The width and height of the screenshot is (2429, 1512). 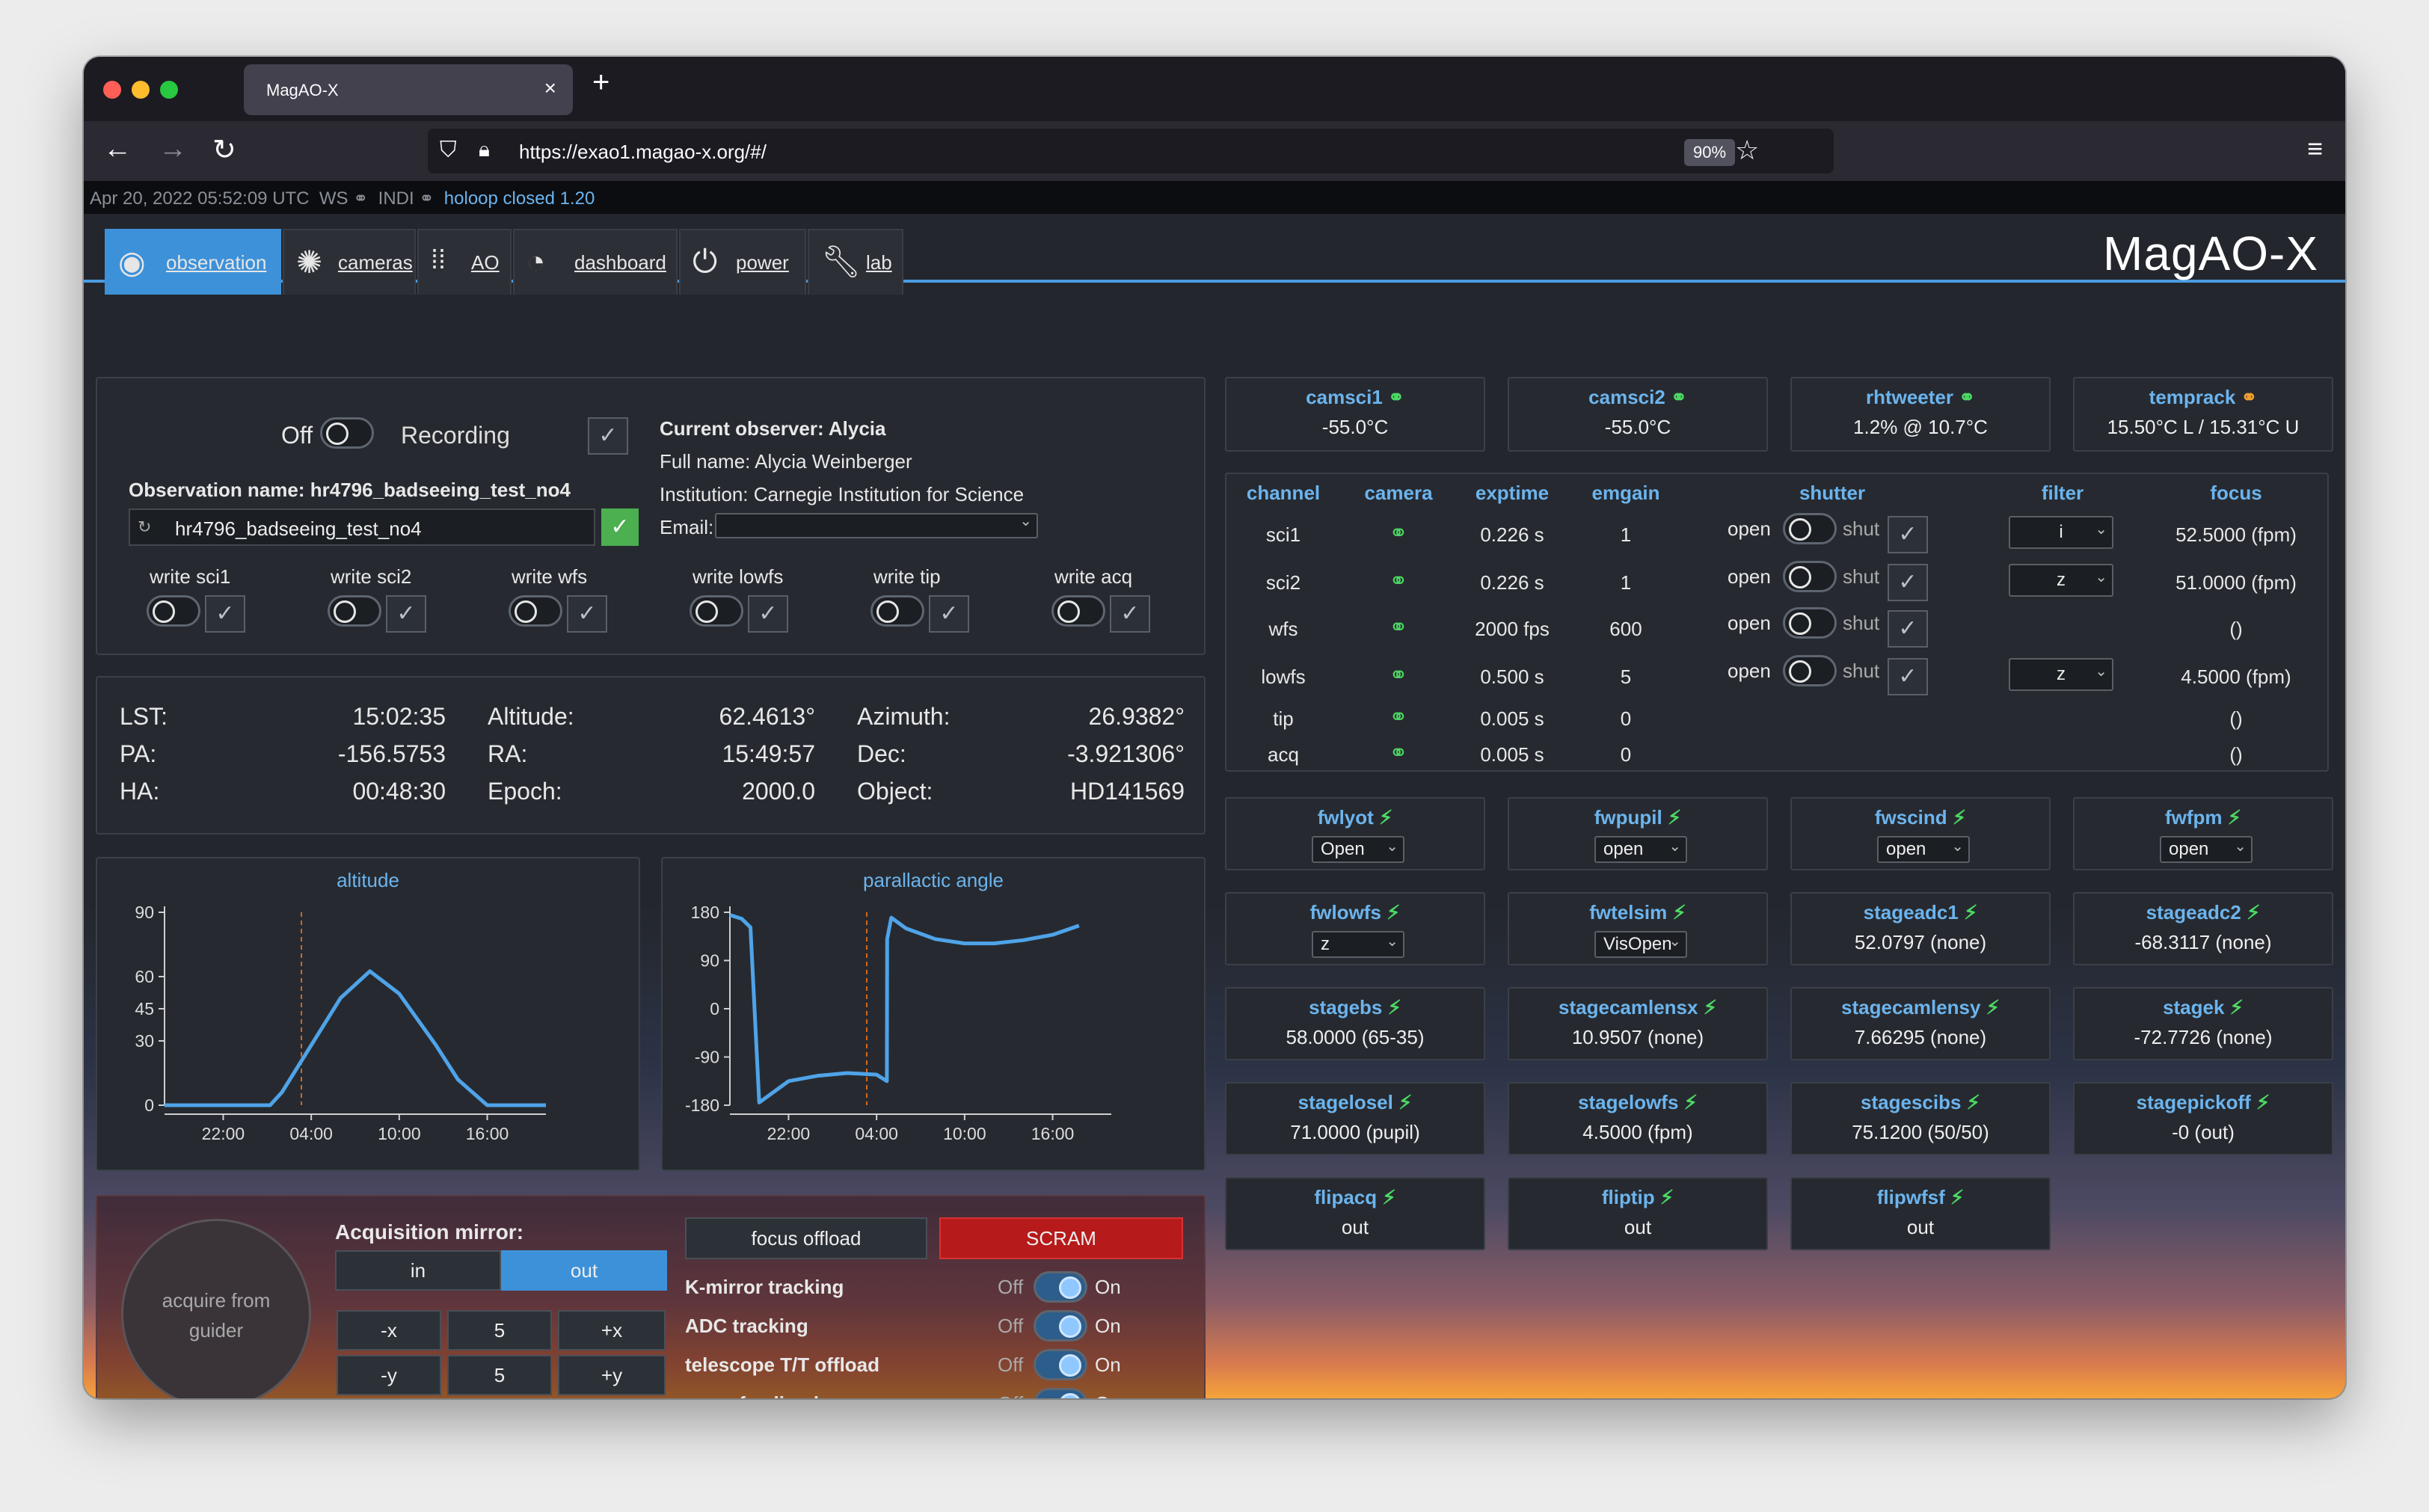 What do you see at coordinates (1637, 1197) in the screenshot?
I see `card-title: fliptip ⚡︎` at bounding box center [1637, 1197].